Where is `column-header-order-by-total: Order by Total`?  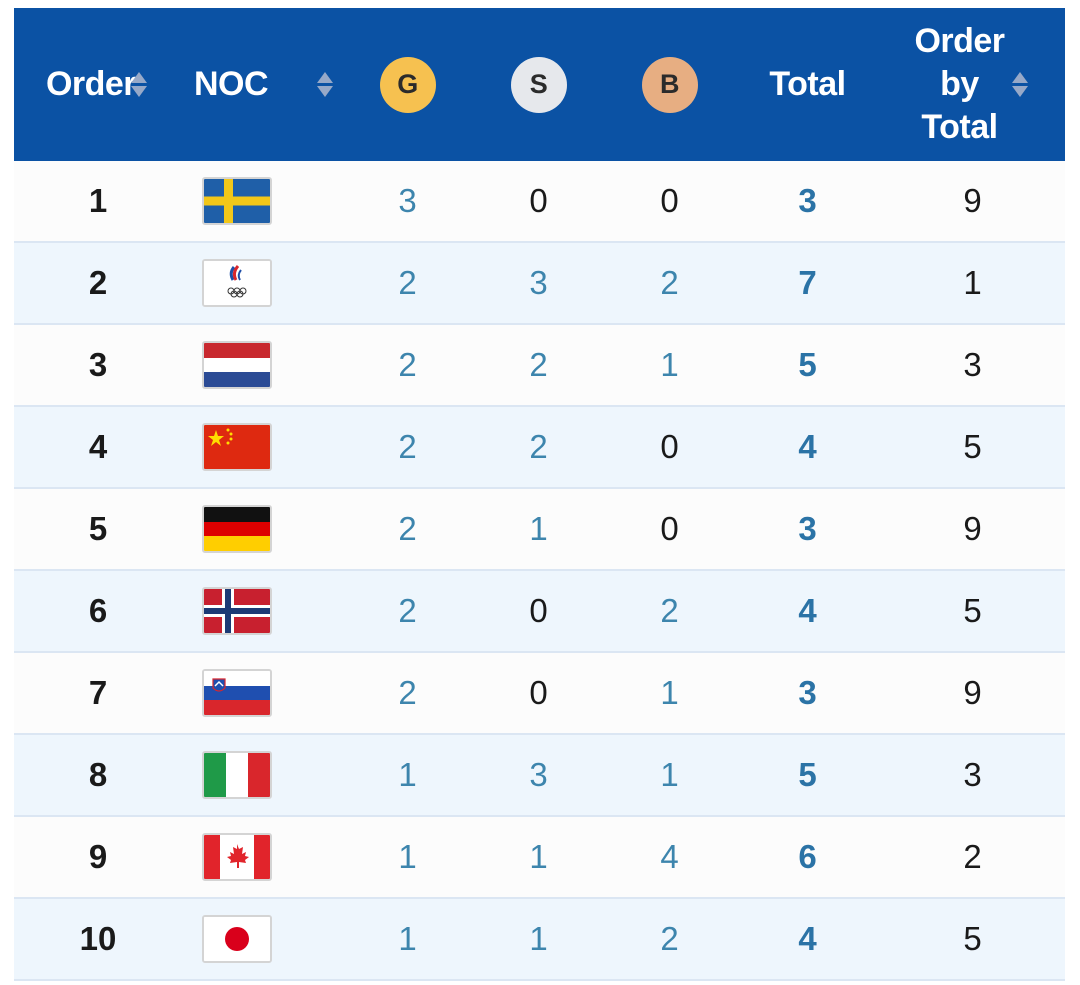 column-header-order-by-total: Order by Total is located at coordinates (972, 84).